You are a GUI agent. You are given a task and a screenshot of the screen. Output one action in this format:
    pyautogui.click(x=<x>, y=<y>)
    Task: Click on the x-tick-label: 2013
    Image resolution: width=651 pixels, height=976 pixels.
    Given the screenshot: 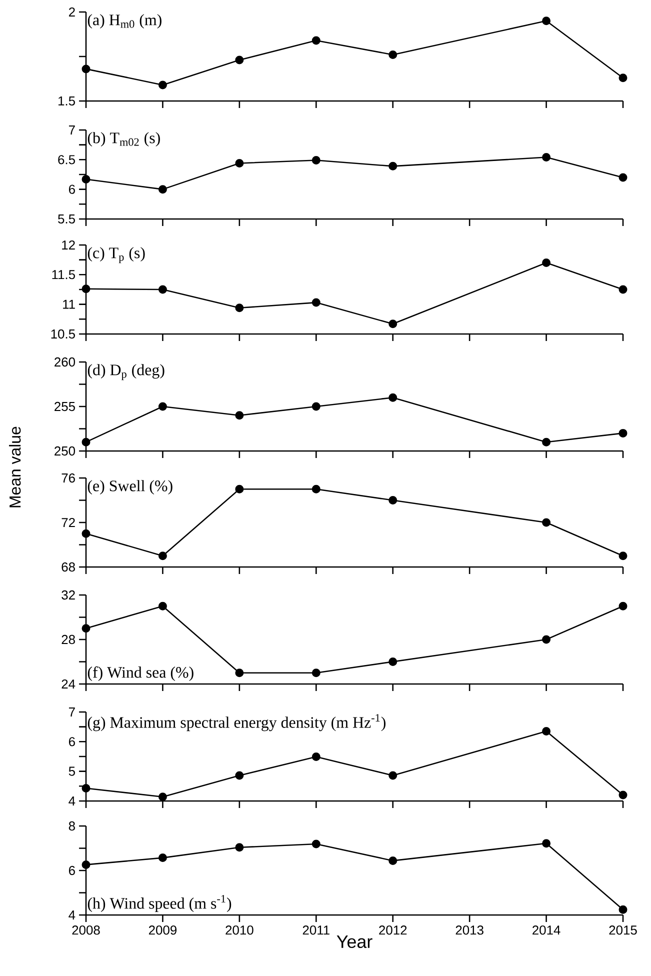 What is the action you would take?
    pyautogui.click(x=470, y=930)
    